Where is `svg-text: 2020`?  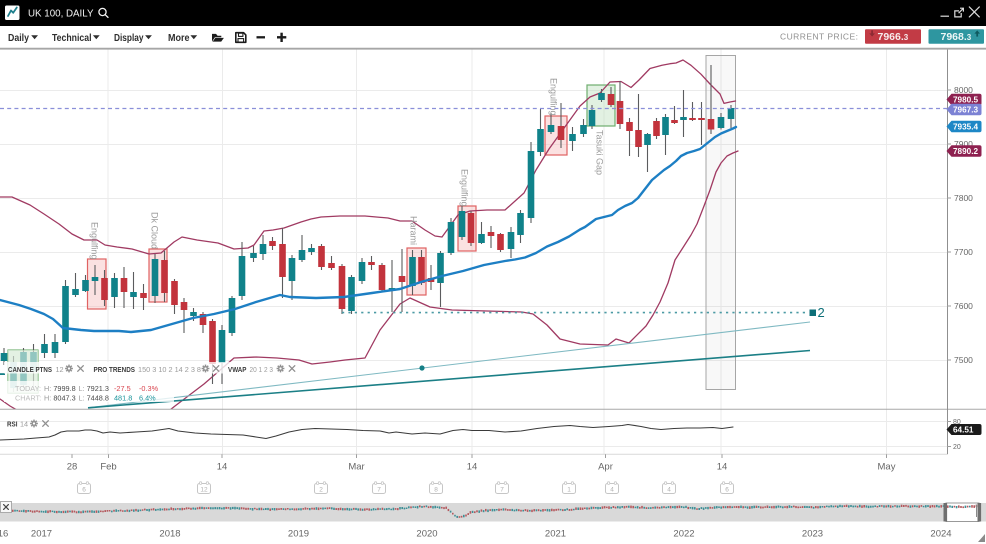 svg-text: 2020 is located at coordinates (426, 534).